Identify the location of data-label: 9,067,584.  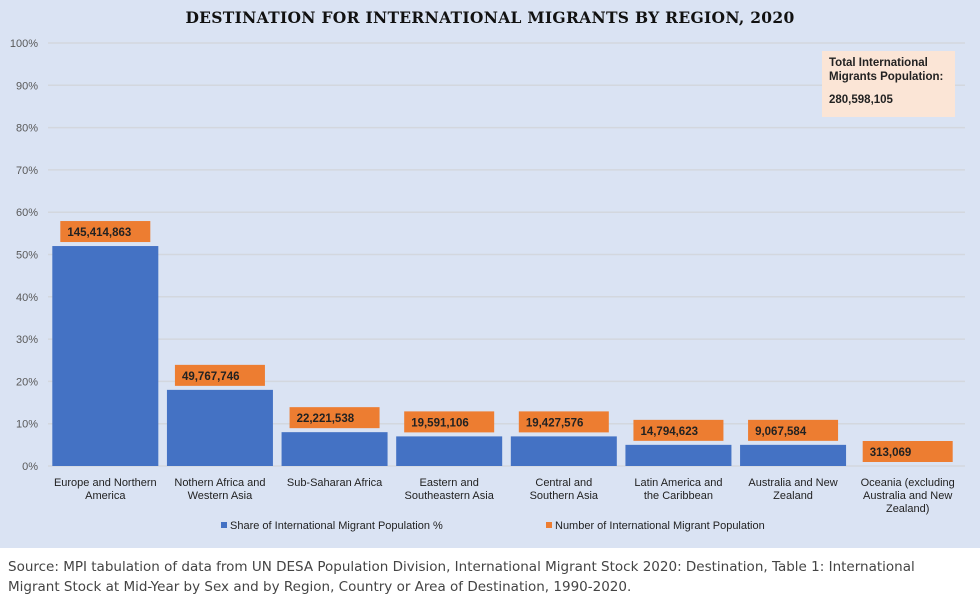
(781, 432).